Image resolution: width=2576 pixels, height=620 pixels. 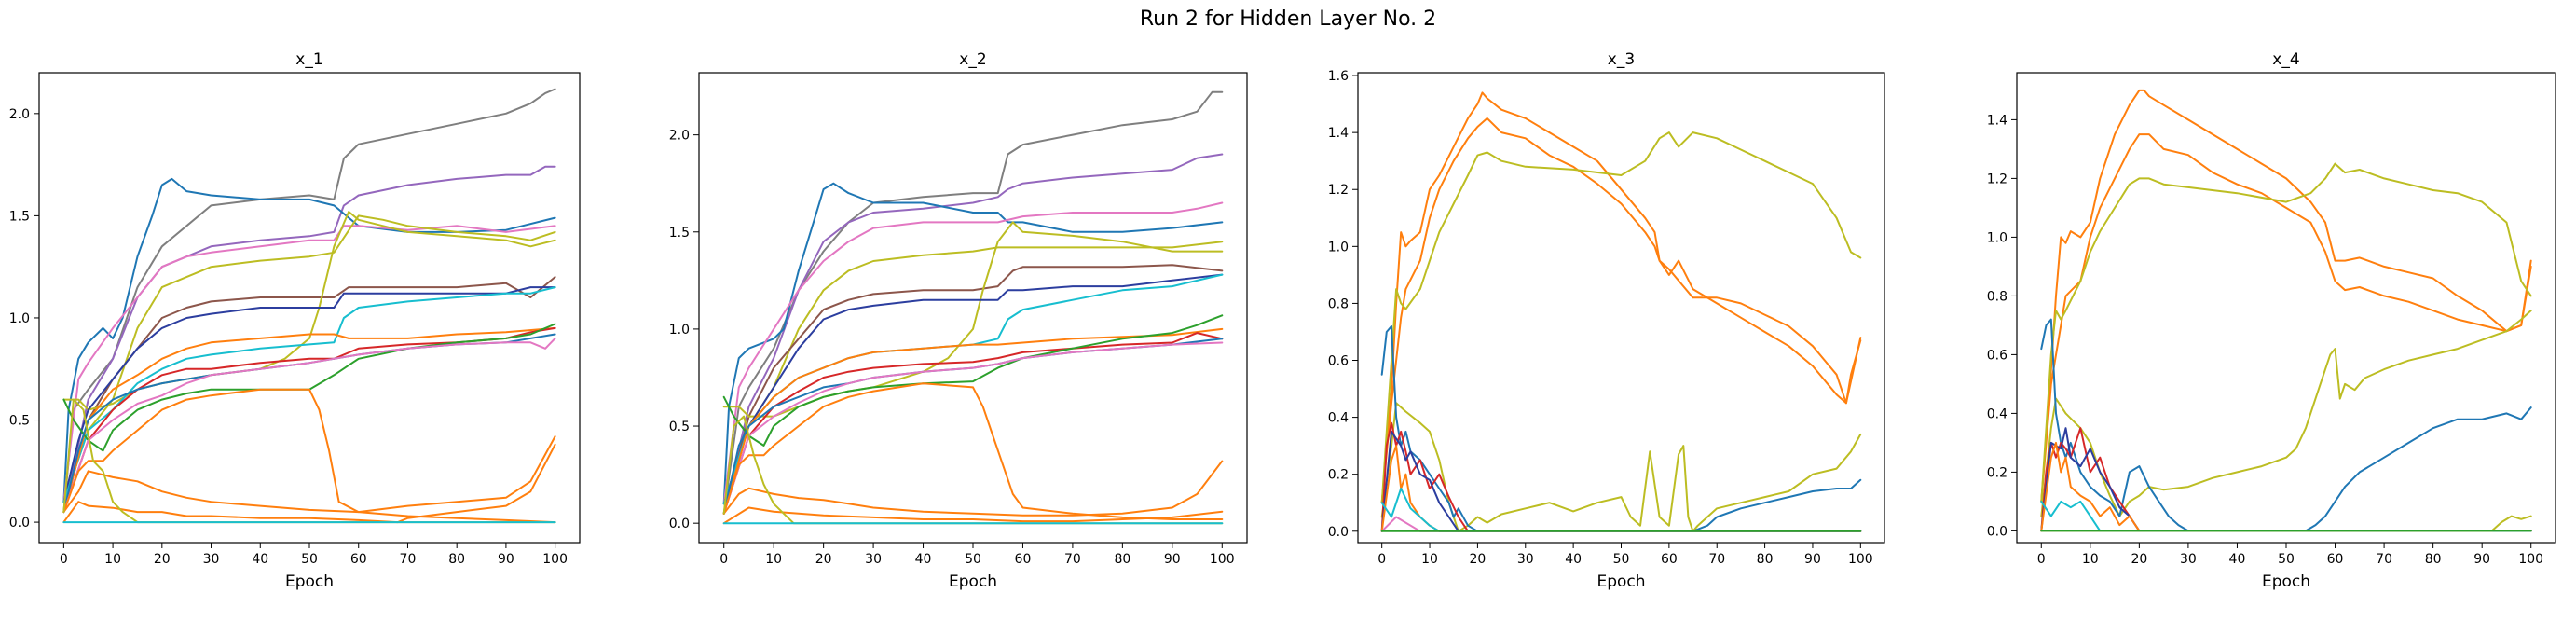 What do you see at coordinates (1338, 303) in the screenshot?
I see `y-tick-label: 0.8` at bounding box center [1338, 303].